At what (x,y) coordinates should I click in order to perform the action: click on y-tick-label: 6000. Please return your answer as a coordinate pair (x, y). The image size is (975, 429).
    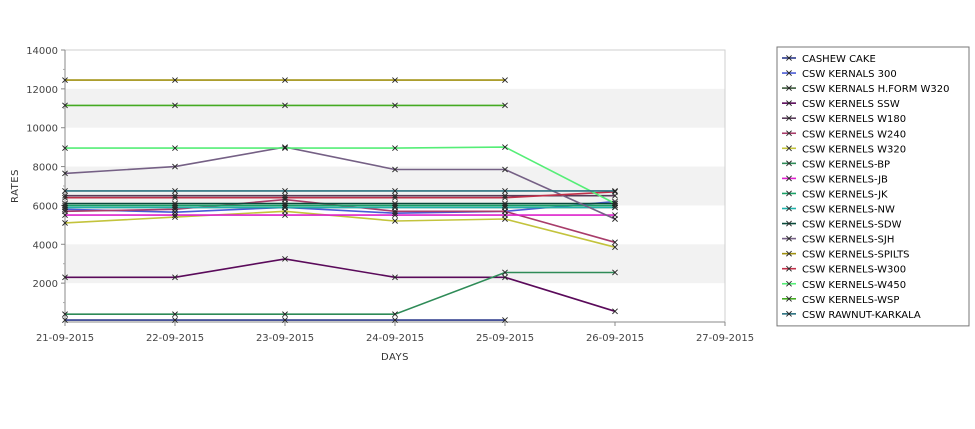
    Looking at the image, I should click on (45, 206).